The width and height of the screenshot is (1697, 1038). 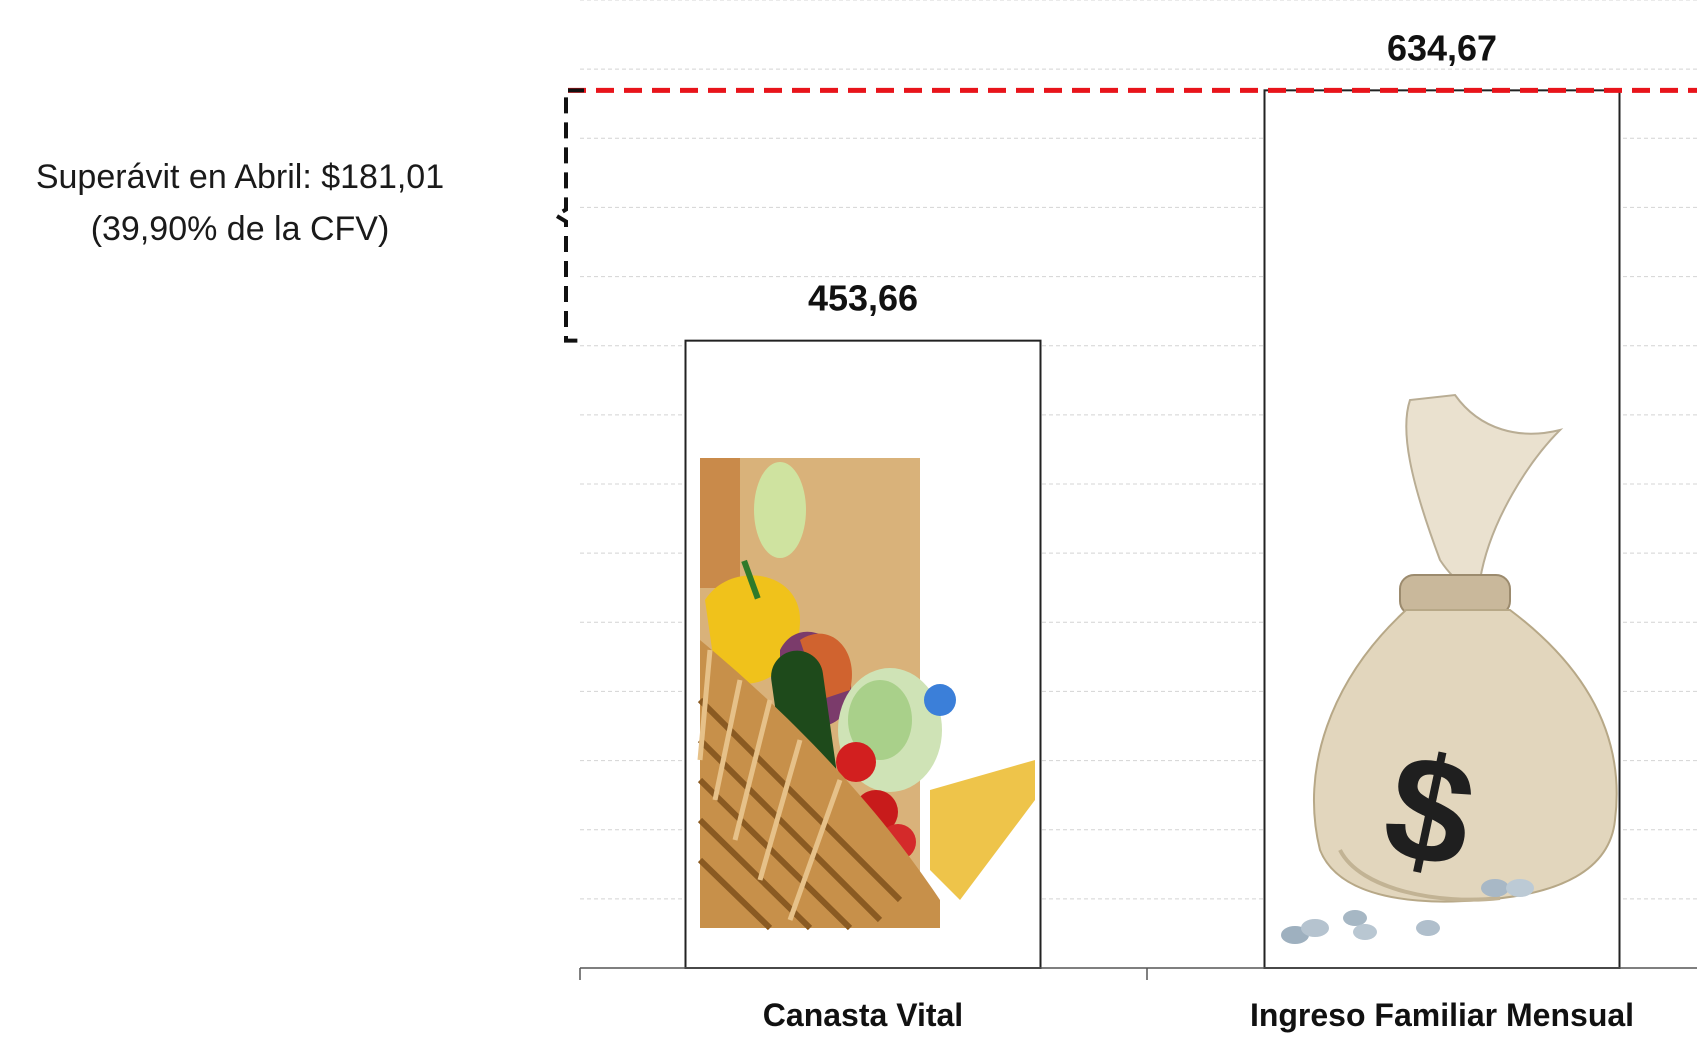 I want to click on category-label-canasta-vital: Canasta Vital, so click(x=863, y=1015).